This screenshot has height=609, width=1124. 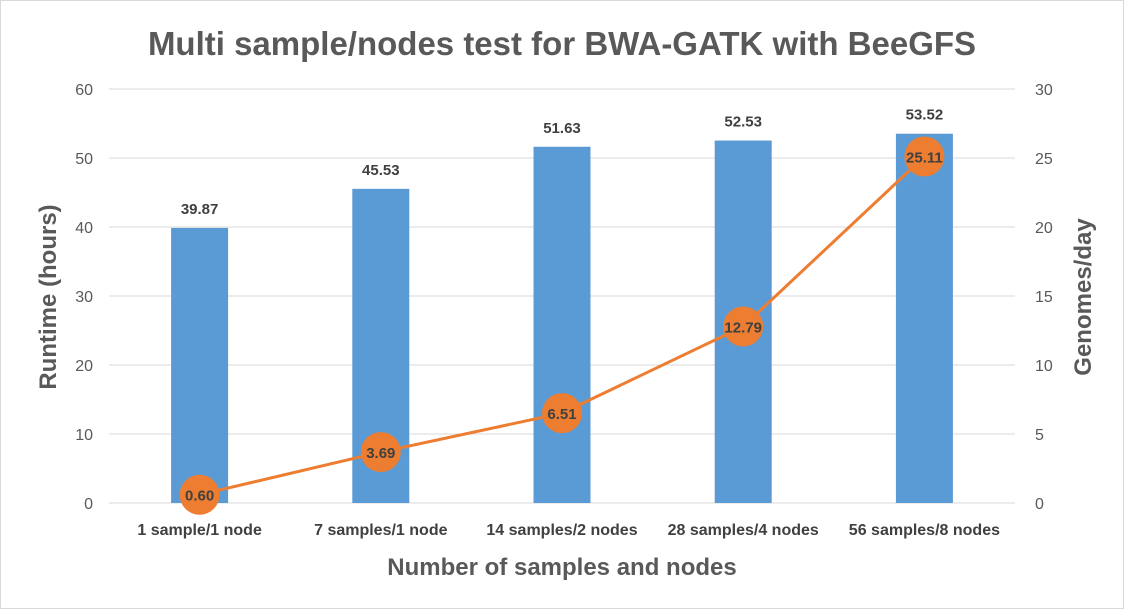 What do you see at coordinates (84, 366) in the screenshot?
I see `left-tick-label: 20` at bounding box center [84, 366].